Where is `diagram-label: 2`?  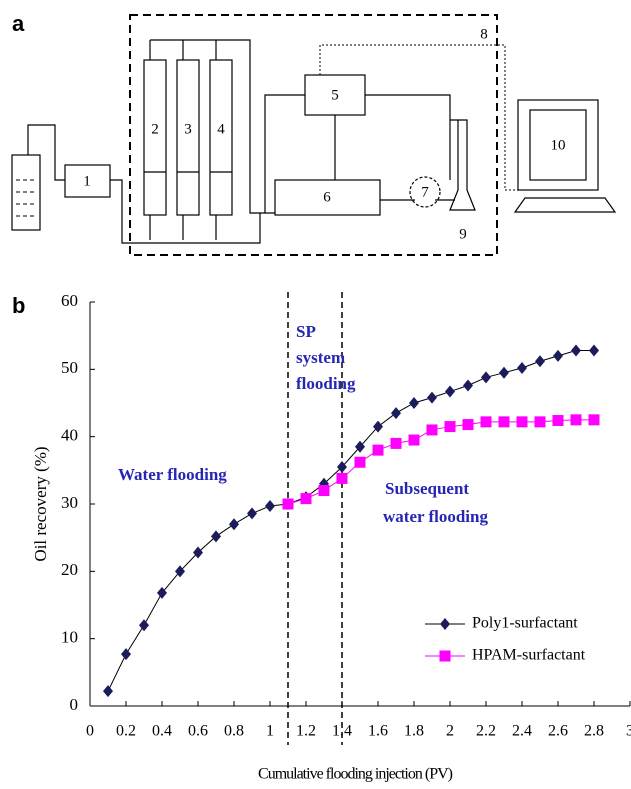
diagram-label: 2 is located at coordinates (155, 129).